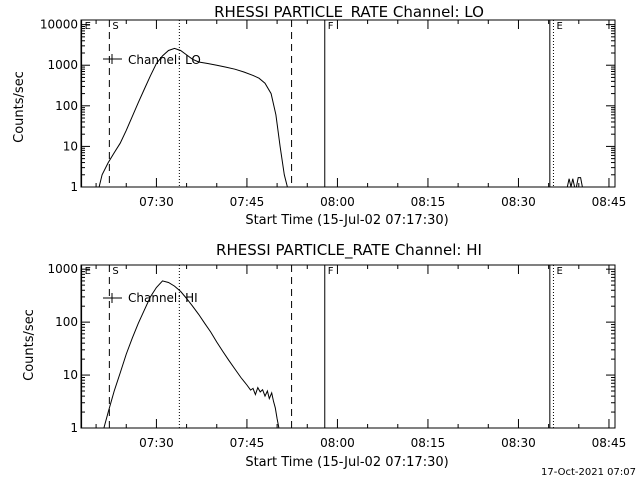  What do you see at coordinates (164, 60) in the screenshot?
I see `legend-label: Channel: LO` at bounding box center [164, 60].